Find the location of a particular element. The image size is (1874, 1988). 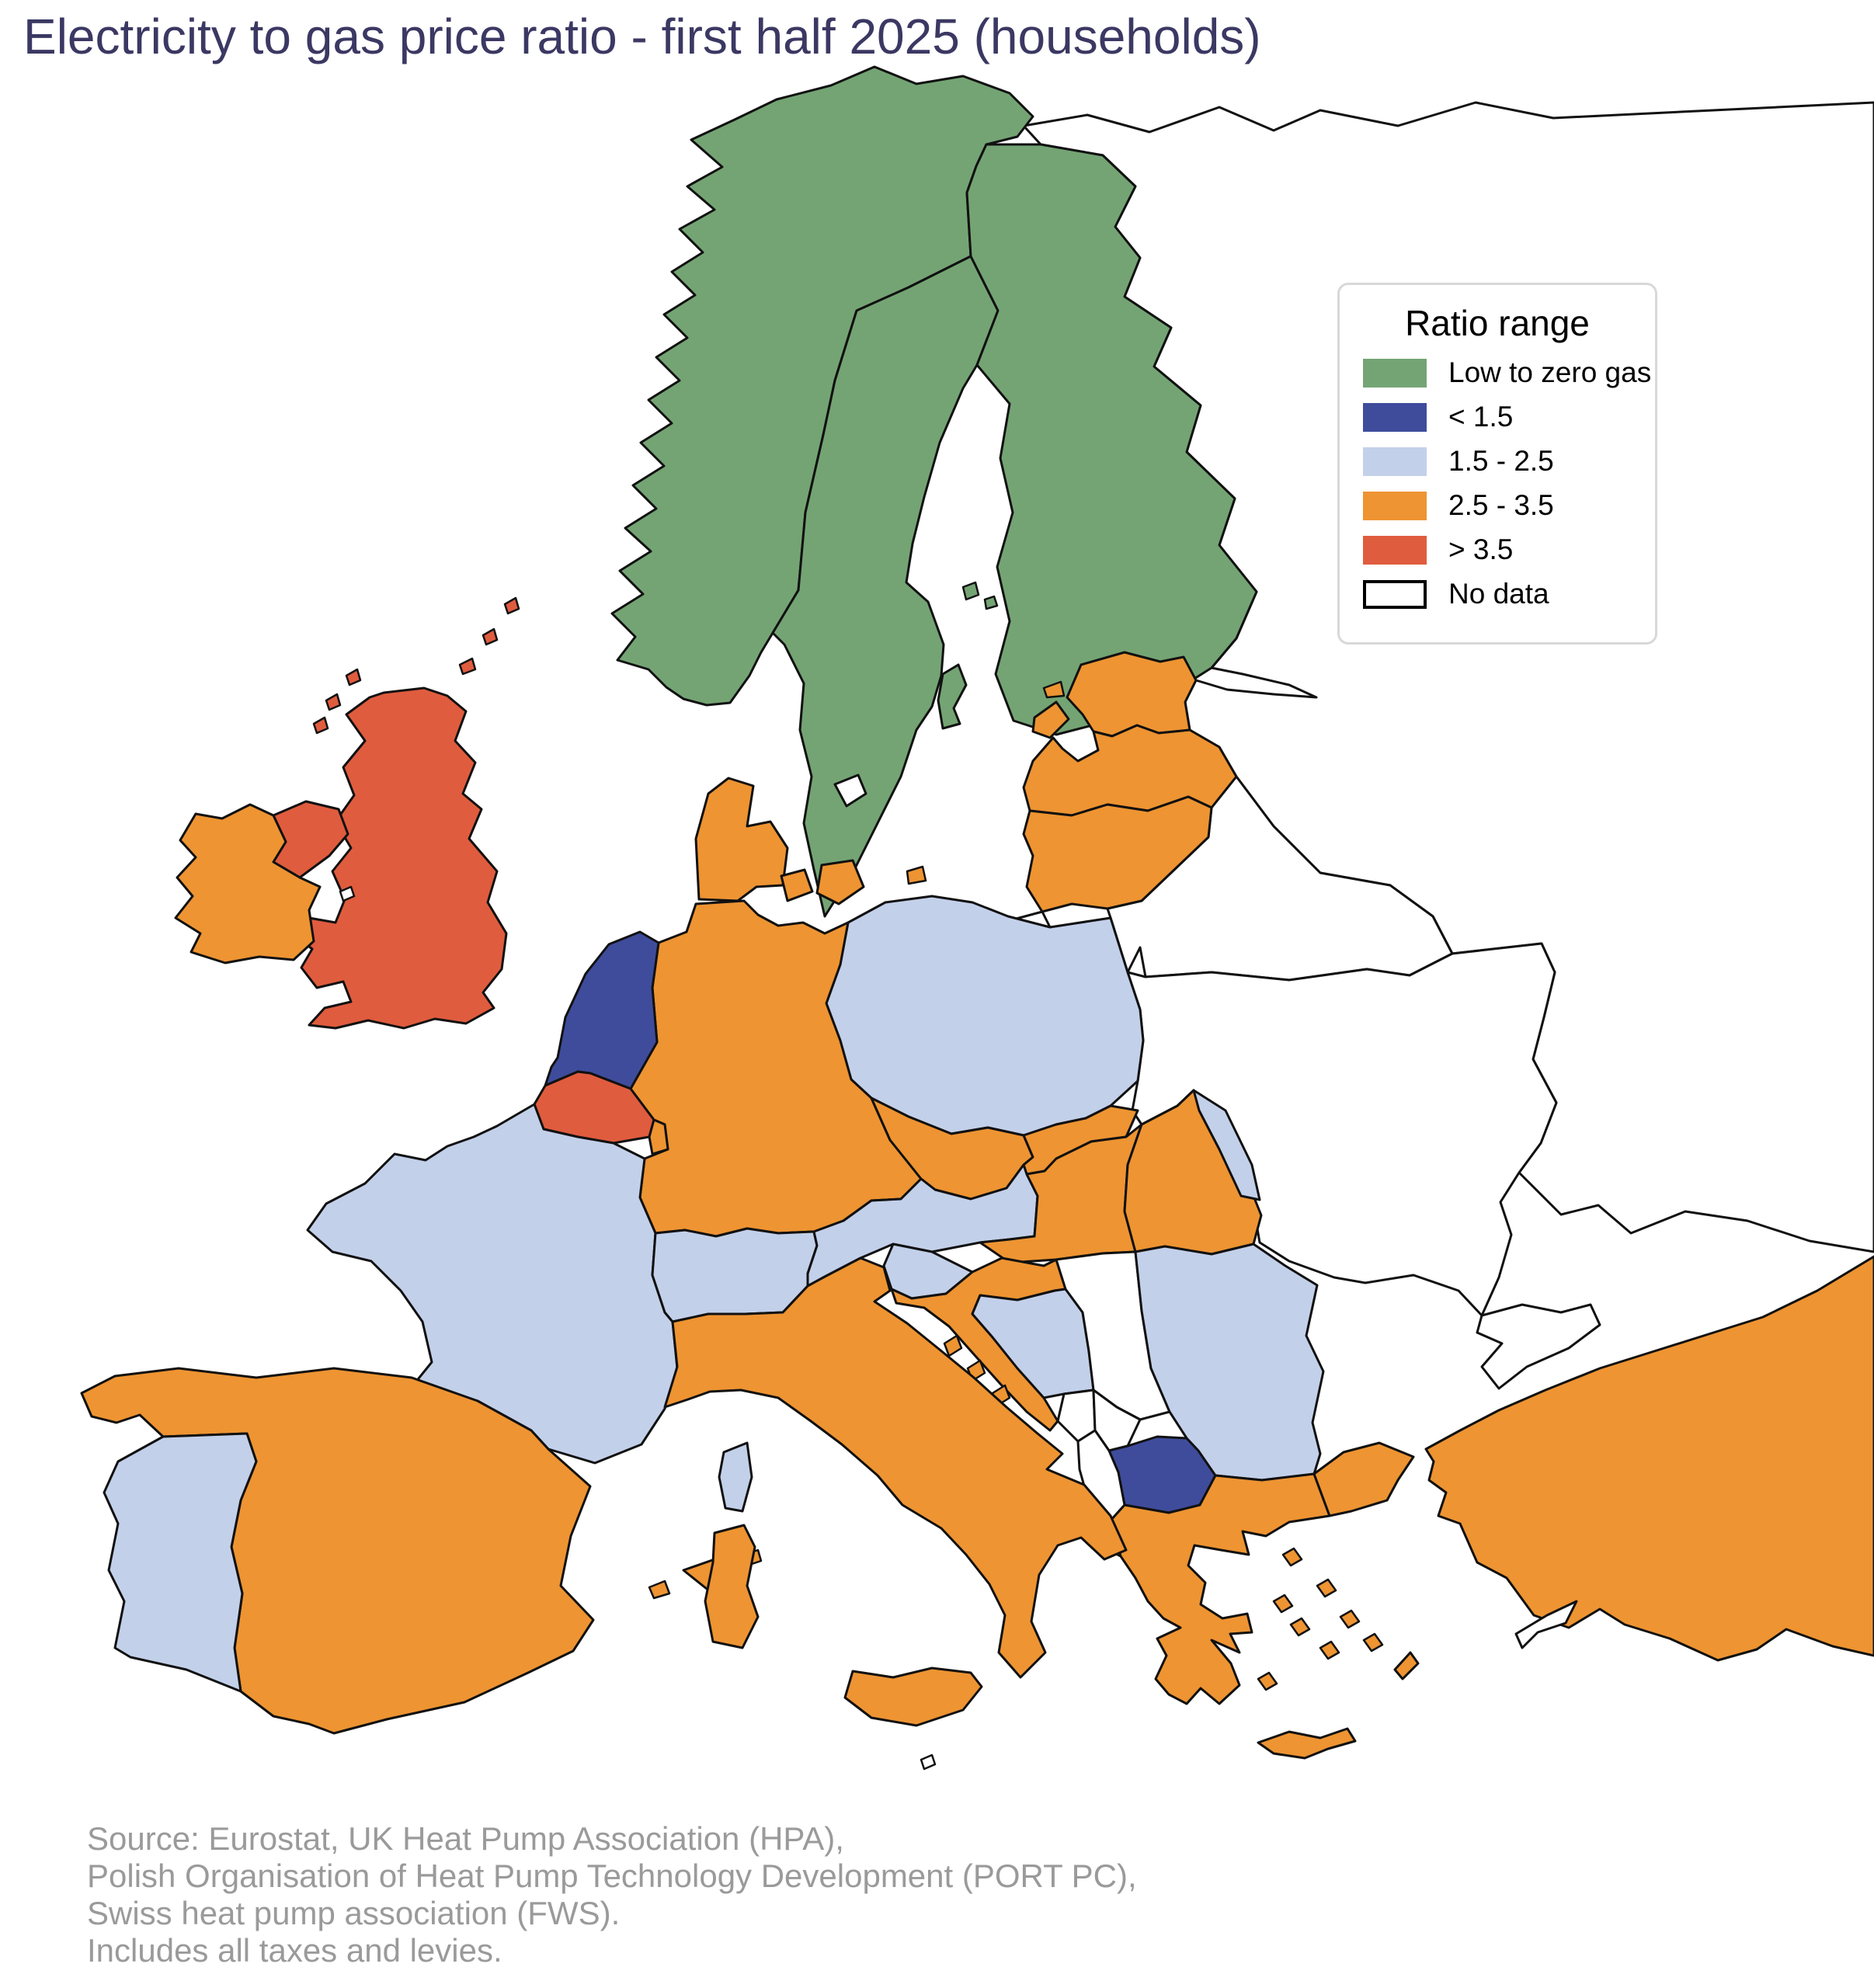

country-ukraine is located at coordinates (1342, 1129).